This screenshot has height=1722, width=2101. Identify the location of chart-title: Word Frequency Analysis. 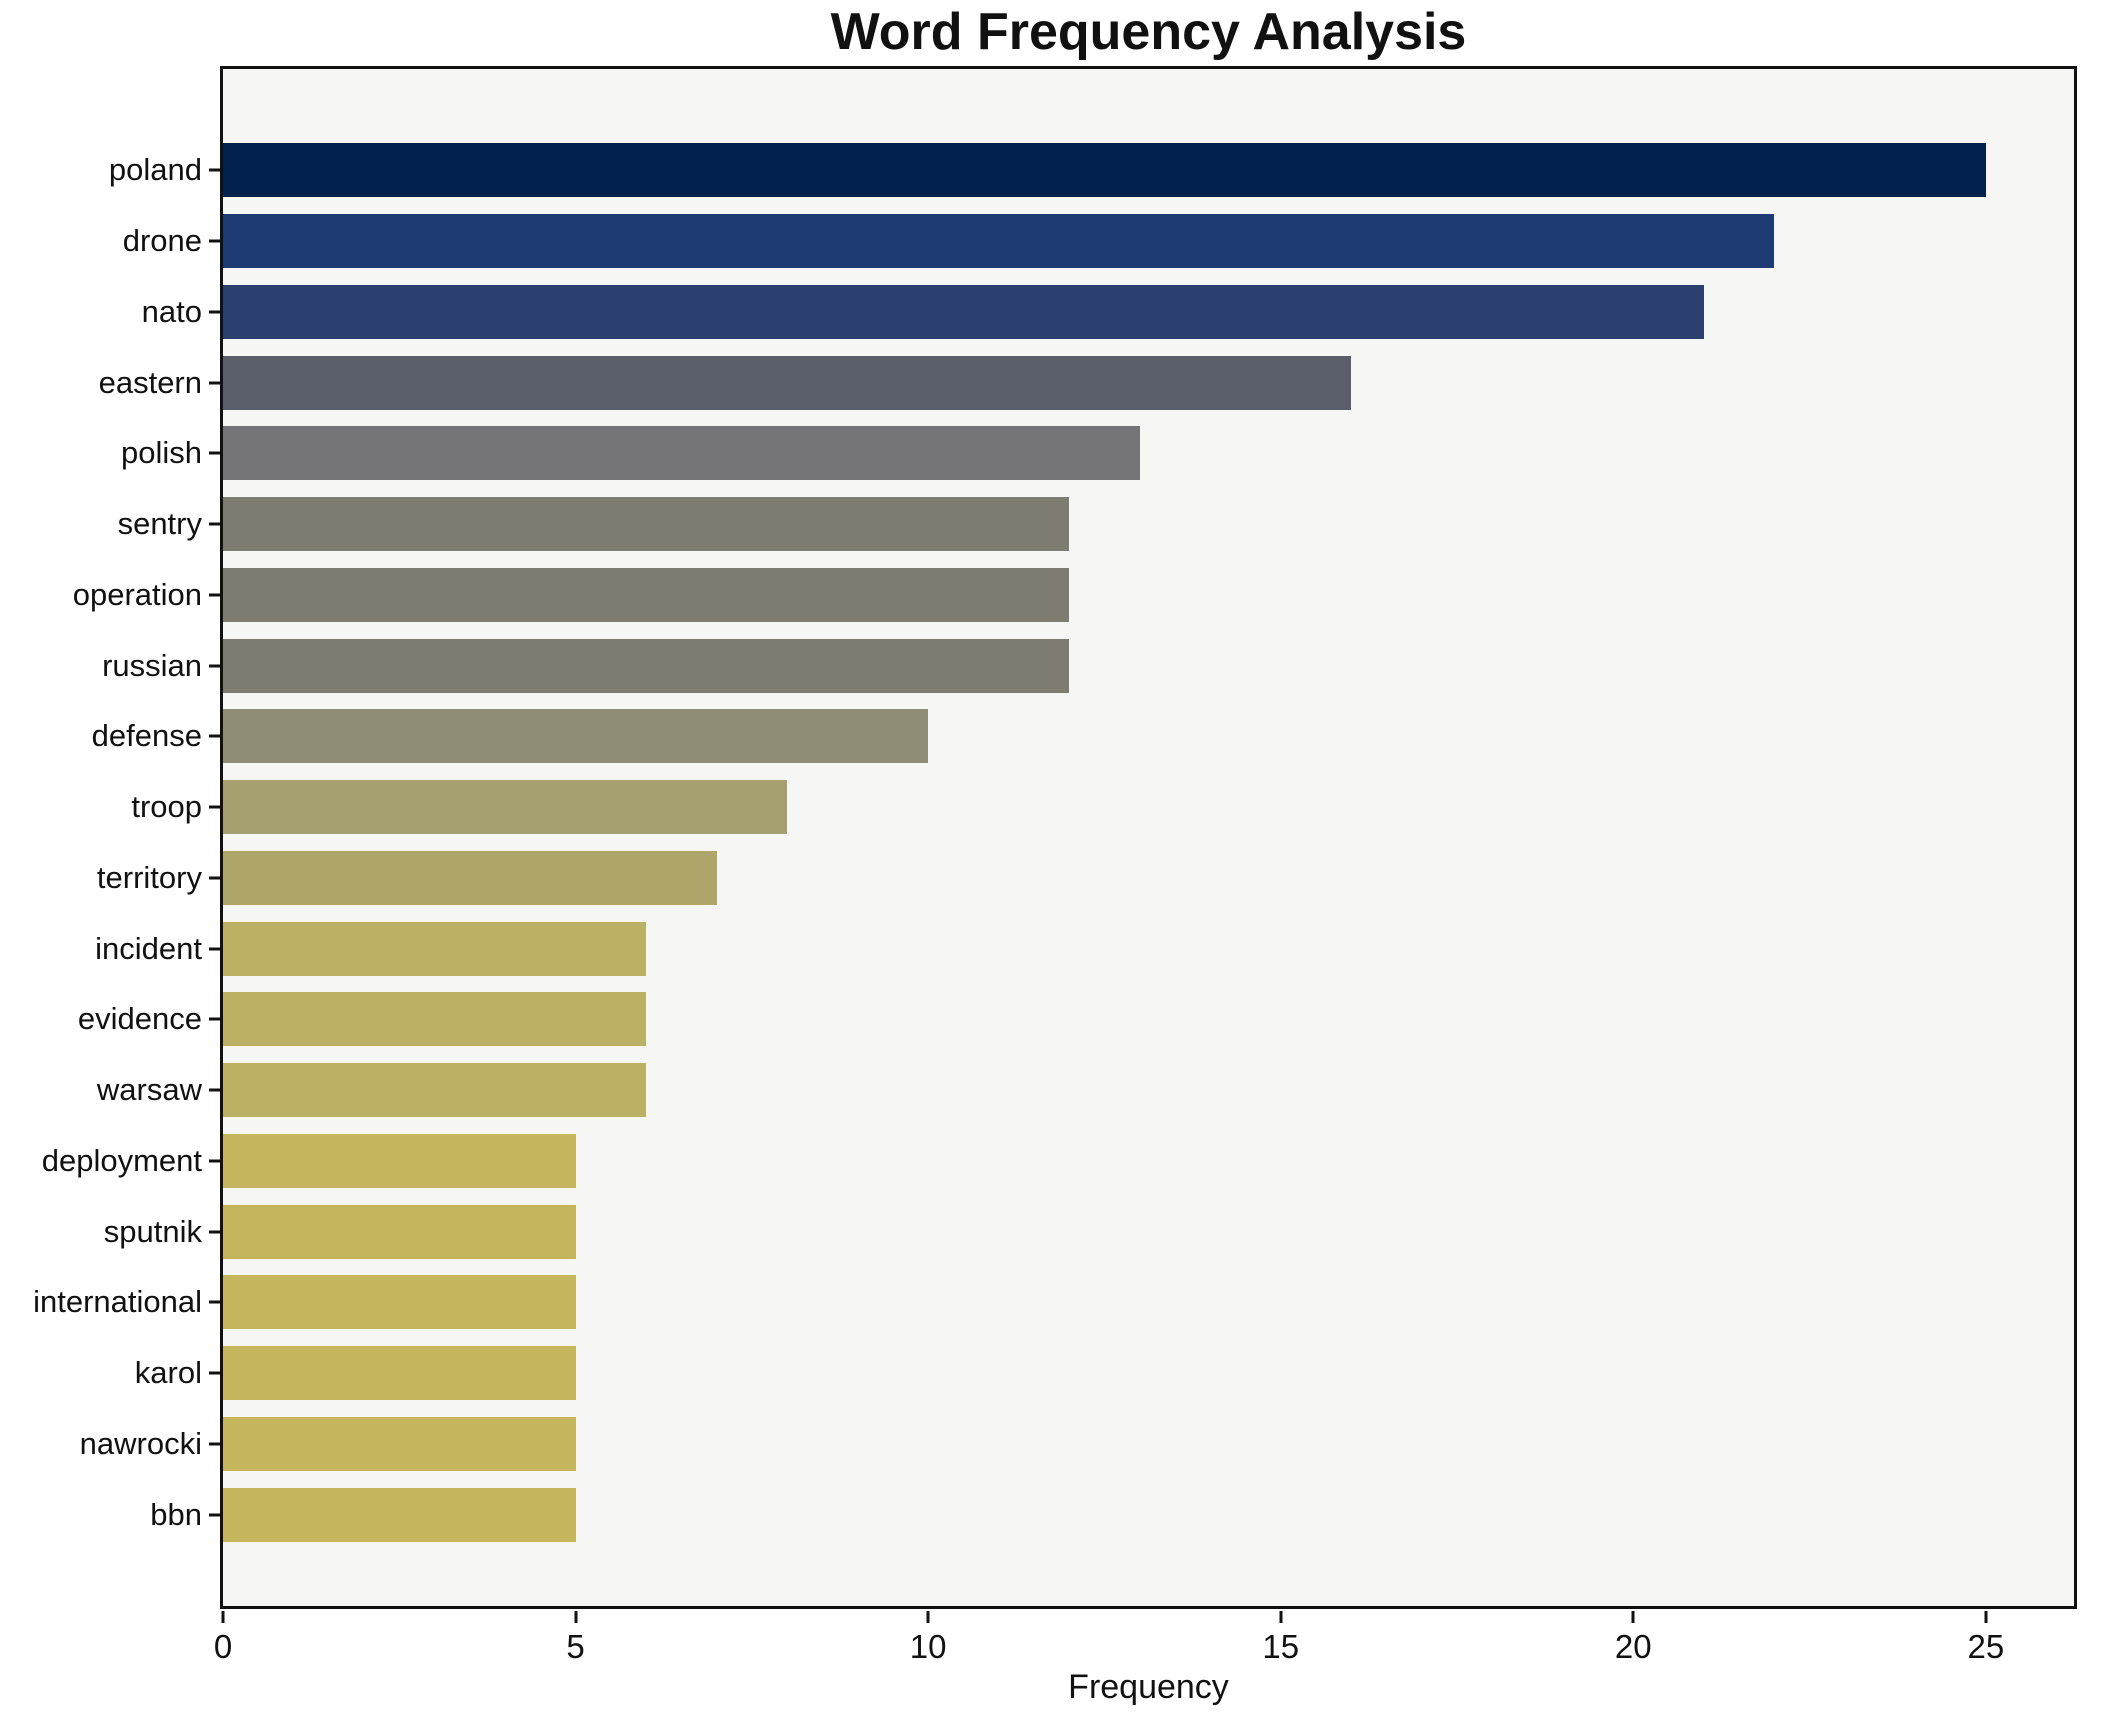
(1148, 32).